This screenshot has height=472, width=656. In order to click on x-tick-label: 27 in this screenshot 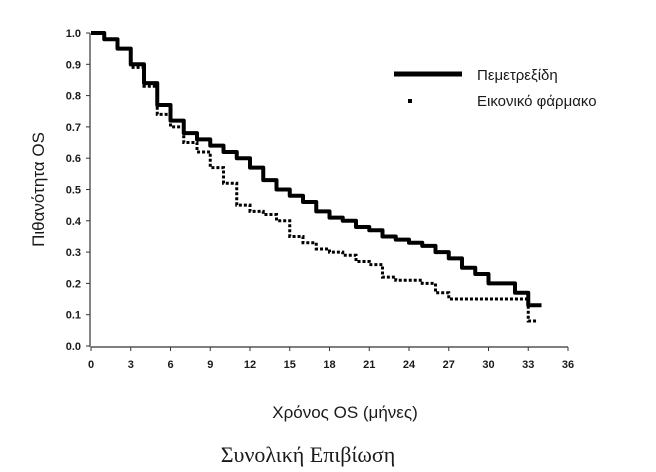, I will do `click(449, 365)`.